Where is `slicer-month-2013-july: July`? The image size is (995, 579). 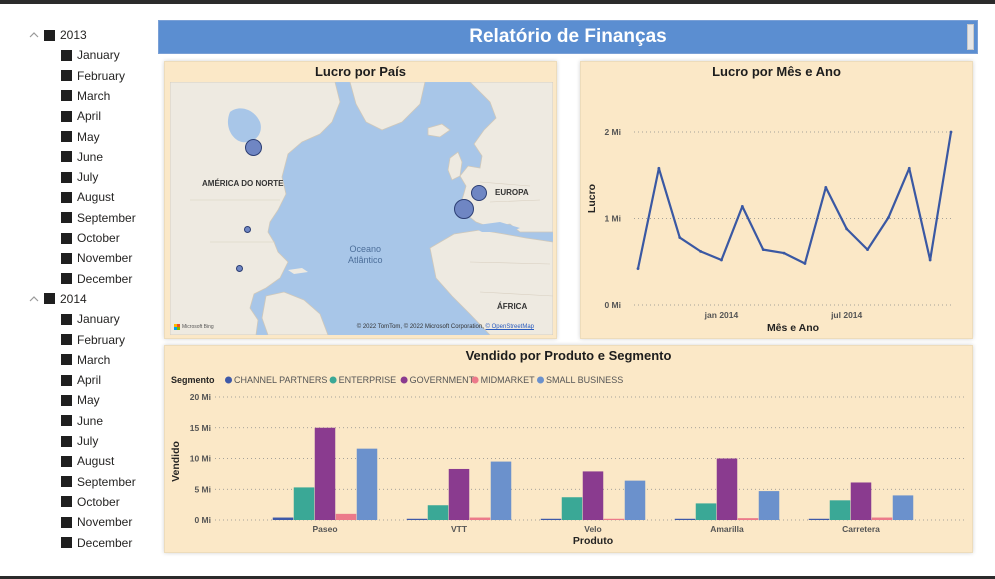 slicer-month-2013-july: July is located at coordinates (79, 177).